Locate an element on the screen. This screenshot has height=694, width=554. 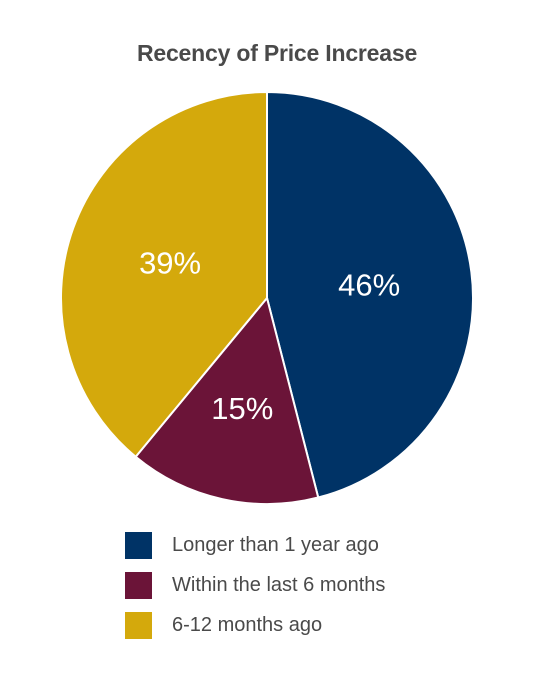
legend-item-within-last-6-months: Within the last 6 months is located at coordinates (255, 585).